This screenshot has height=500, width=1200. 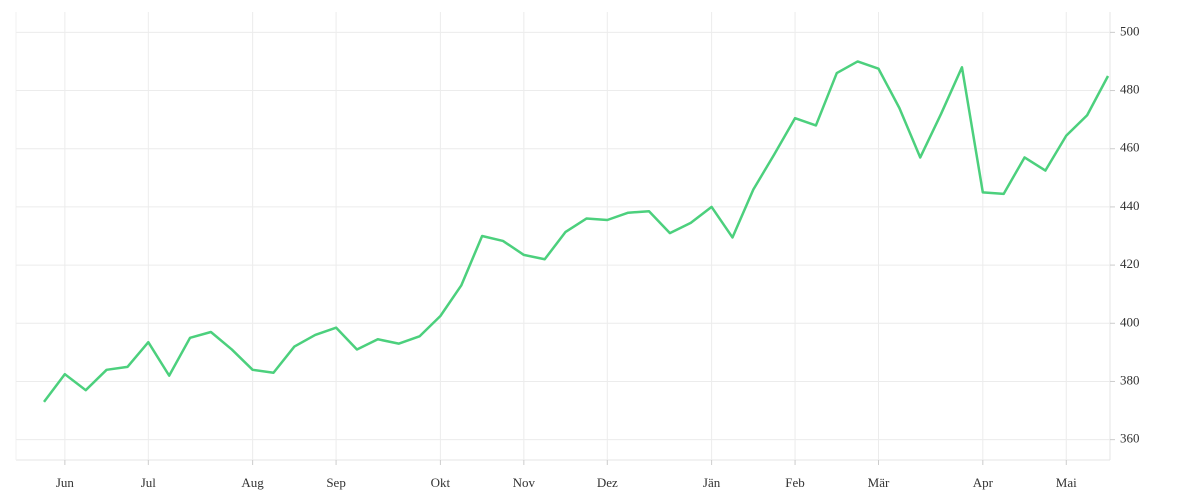 I want to click on y-tick-label: 440, so click(x=1130, y=205).